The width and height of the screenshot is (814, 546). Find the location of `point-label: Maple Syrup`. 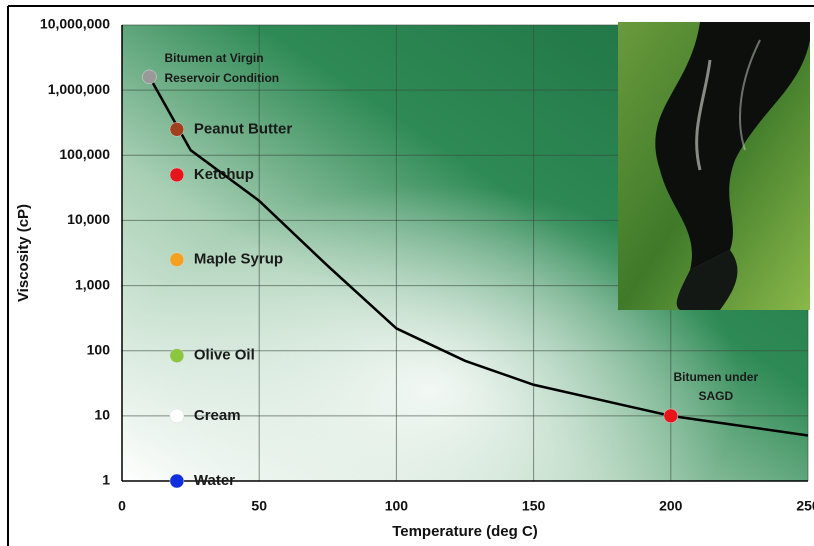

point-label: Maple Syrup is located at coordinates (238, 259).